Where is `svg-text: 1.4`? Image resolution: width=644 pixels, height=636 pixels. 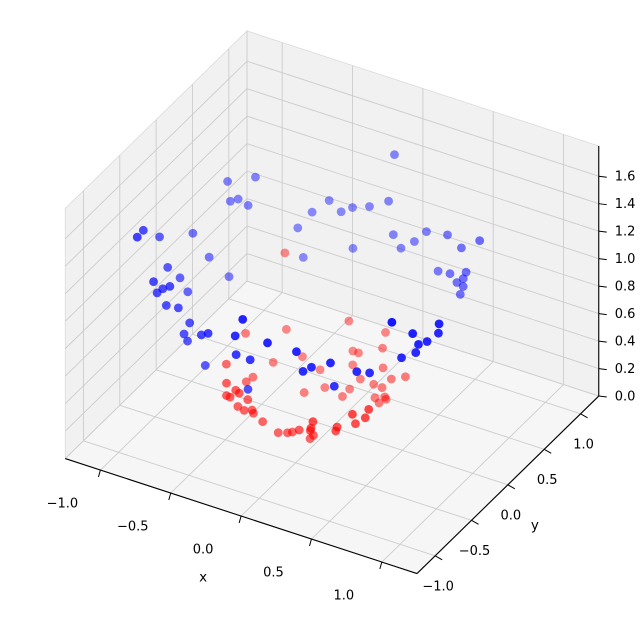
svg-text: 1.4 is located at coordinates (625, 204).